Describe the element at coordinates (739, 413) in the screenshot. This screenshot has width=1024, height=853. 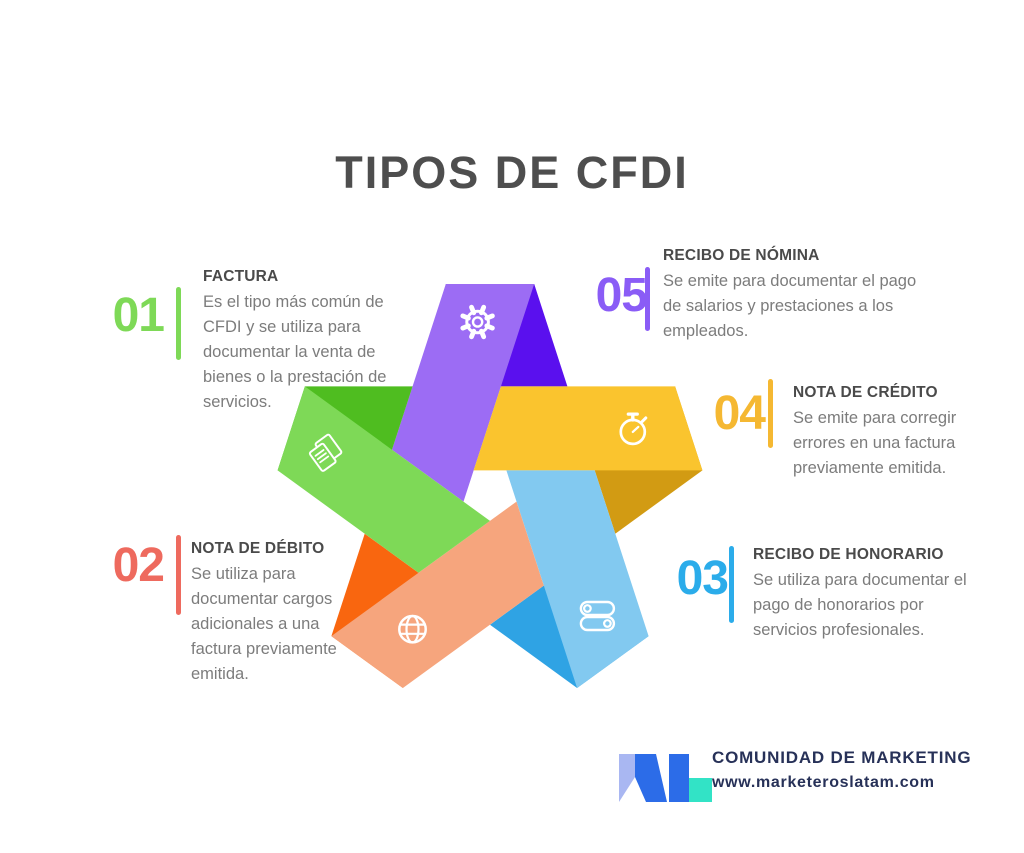
I see `item-number: 04` at that location.